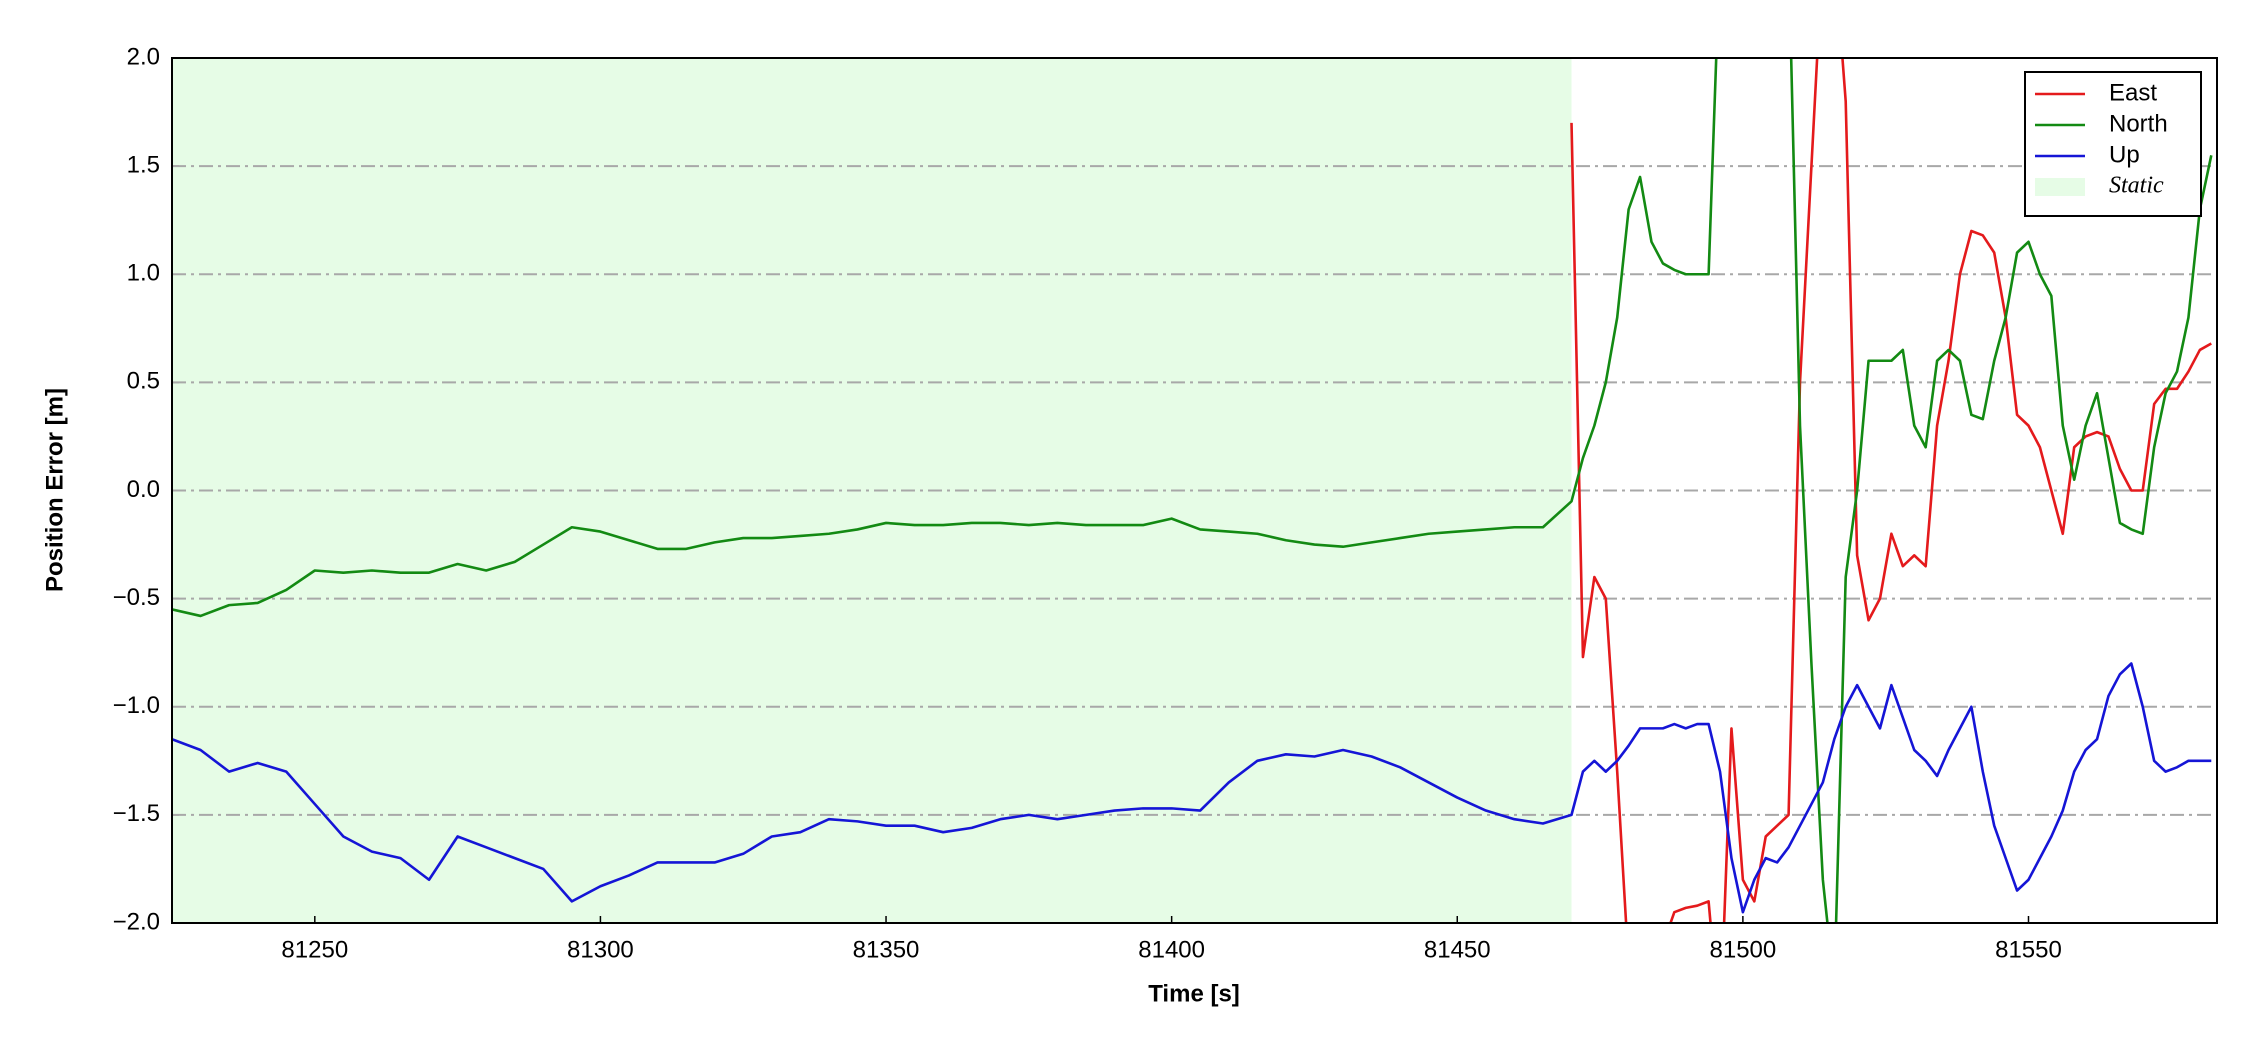 The width and height of the screenshot is (2250, 1050). What do you see at coordinates (143, 164) in the screenshot?
I see `y-tick-label: 1.5` at bounding box center [143, 164].